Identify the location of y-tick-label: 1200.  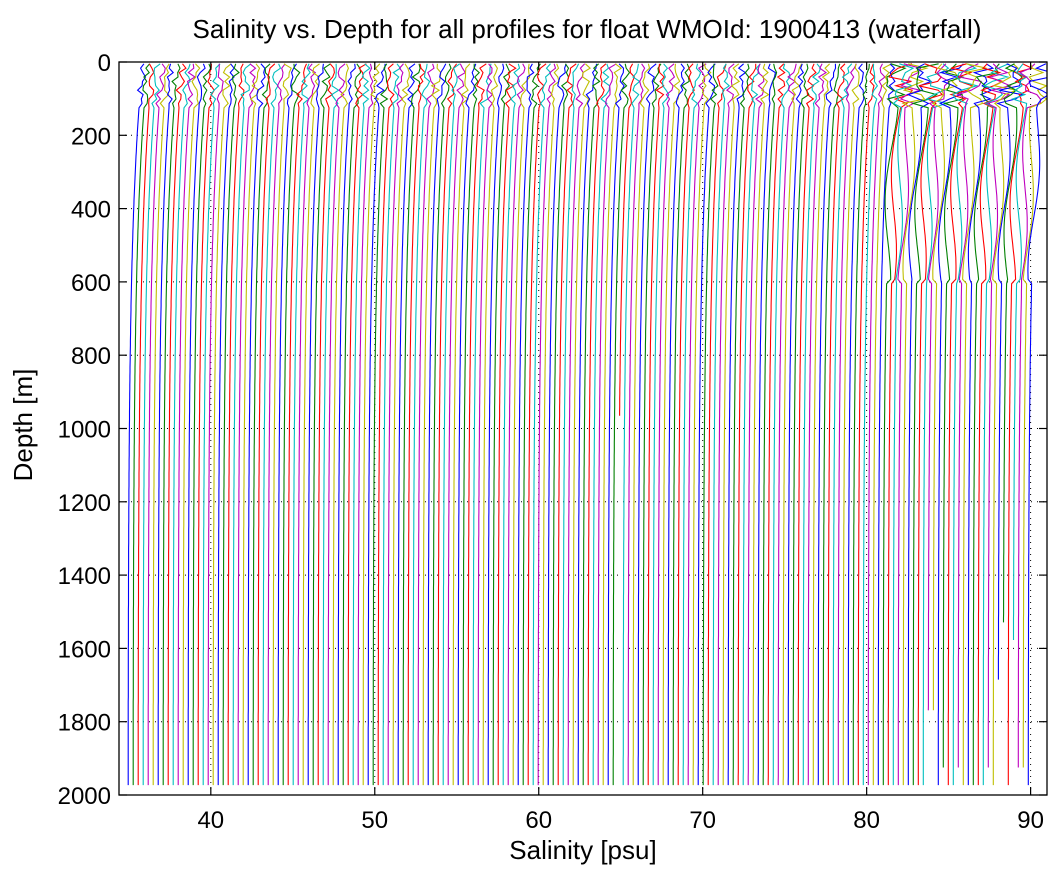
(84, 503).